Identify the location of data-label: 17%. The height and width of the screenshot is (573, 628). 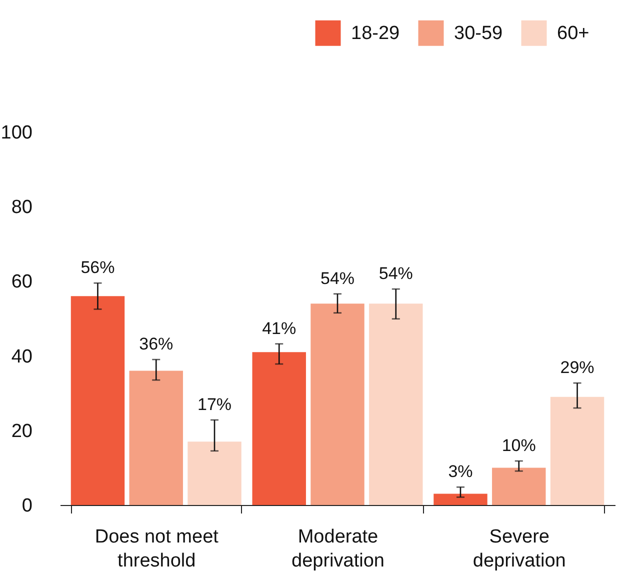
(215, 404).